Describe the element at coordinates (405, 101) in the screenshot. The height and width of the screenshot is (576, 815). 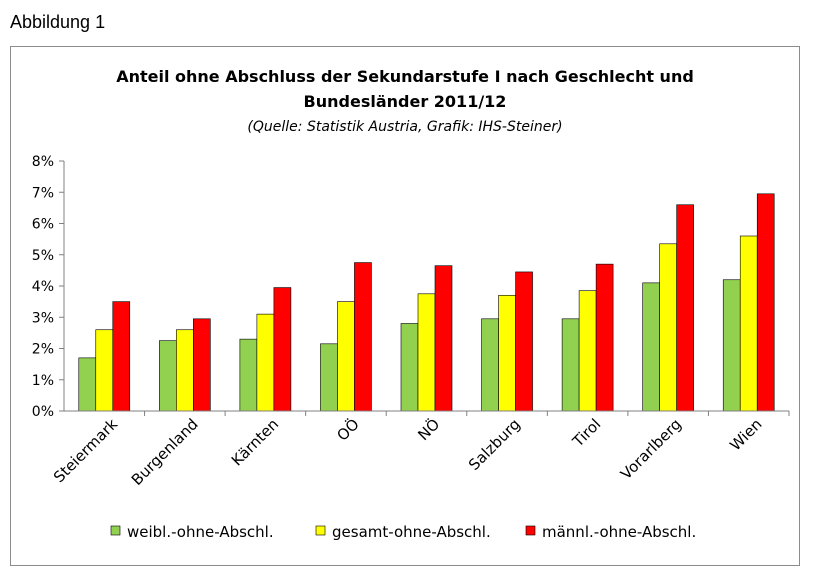
I see `chart-title-line-2: Bundesländer 2011/12` at that location.